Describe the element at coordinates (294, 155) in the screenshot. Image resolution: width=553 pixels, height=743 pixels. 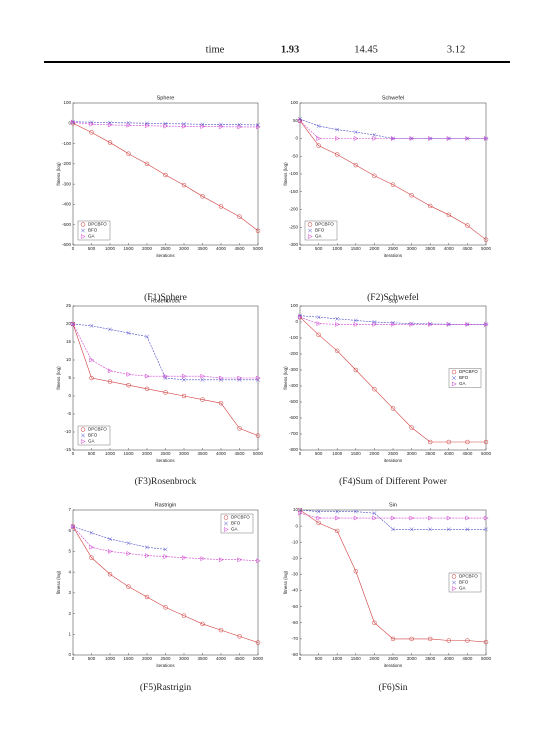
I see `y-tick-label: -50` at that location.